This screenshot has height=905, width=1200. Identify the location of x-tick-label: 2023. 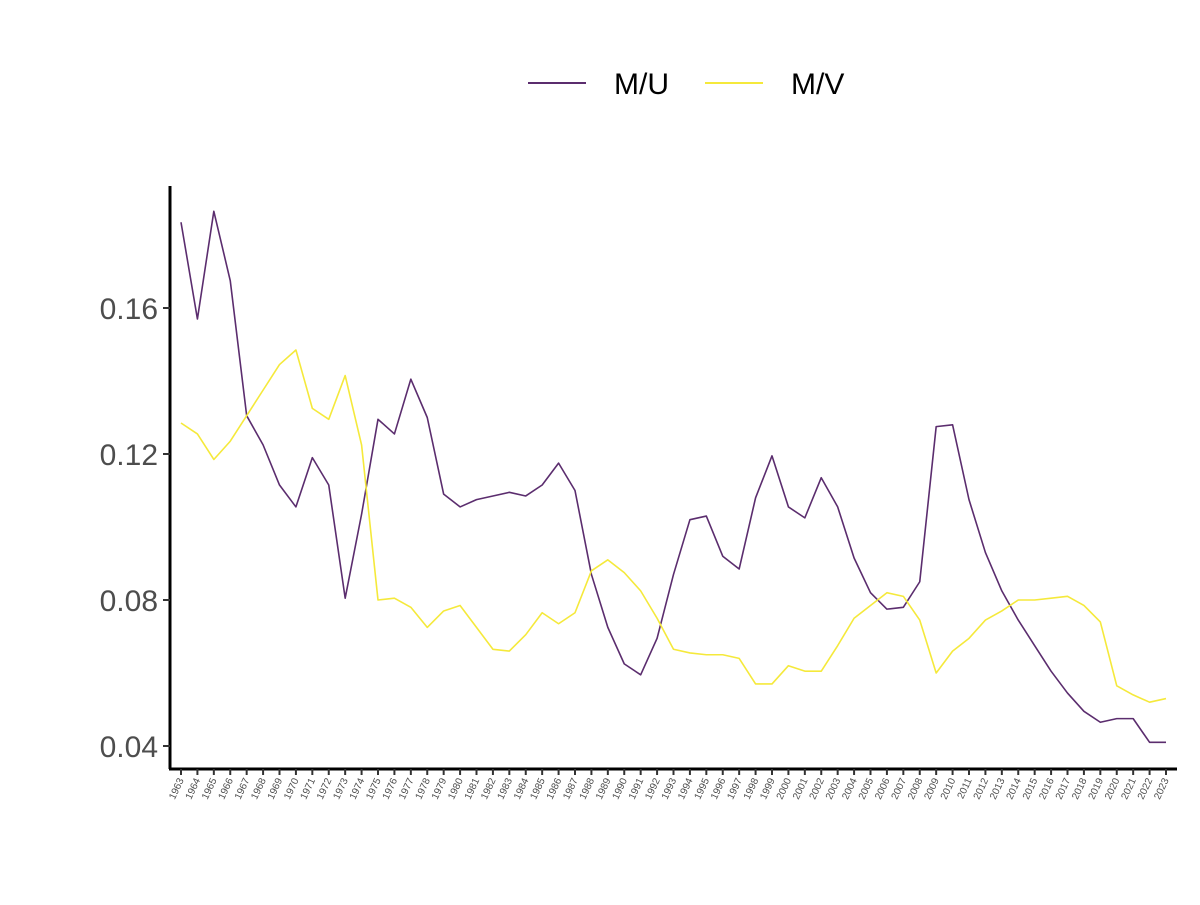
(1162, 788).